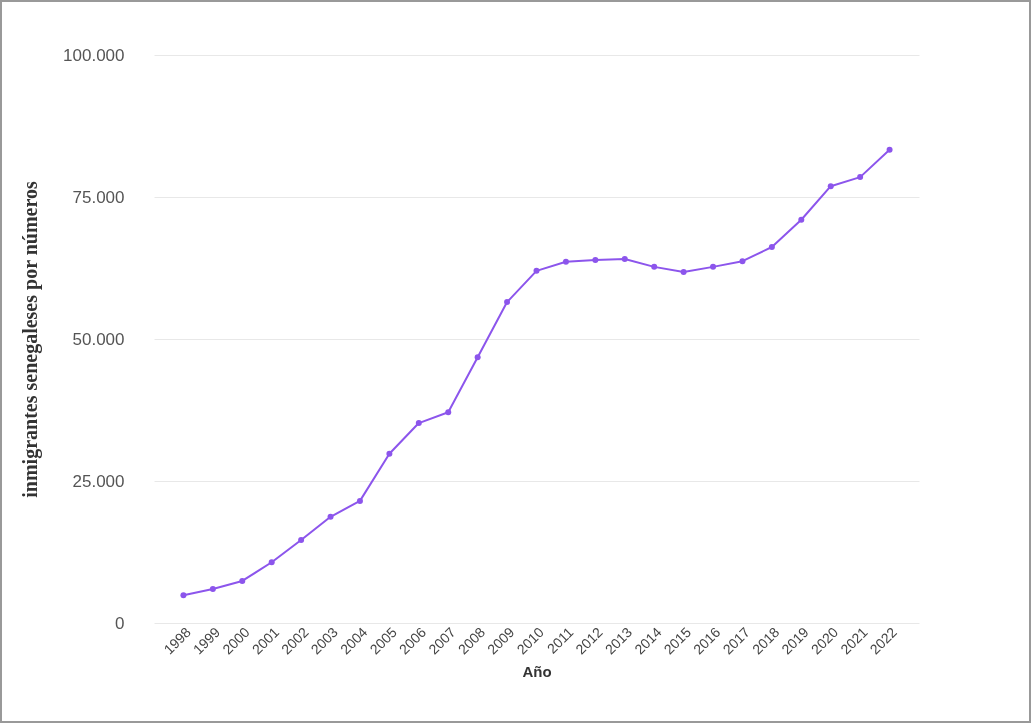 The width and height of the screenshot is (1031, 723). Describe the element at coordinates (31, 339) in the screenshot. I see `y-axis-title: inmigrantes senegaleses por números` at that location.